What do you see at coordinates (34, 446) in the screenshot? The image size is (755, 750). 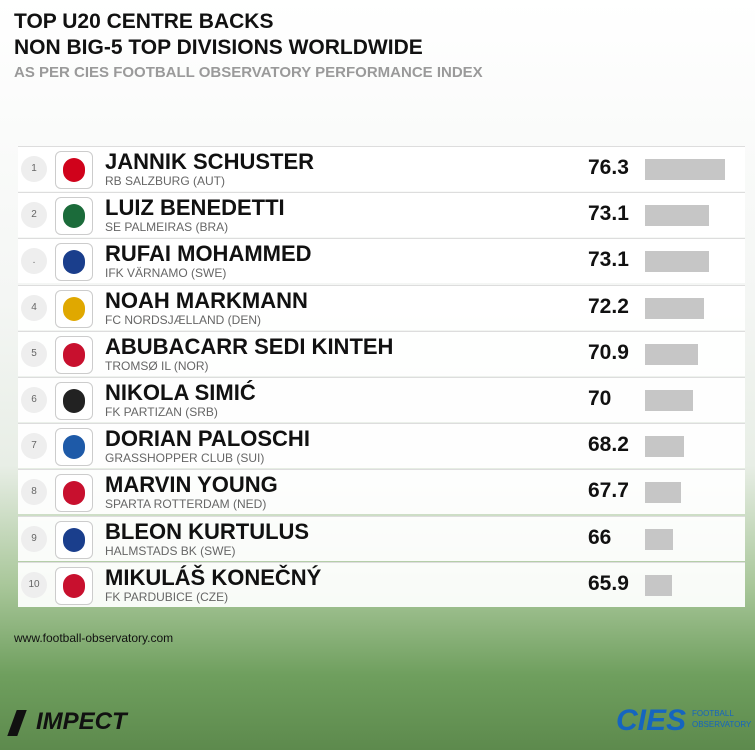 I see `rank: 7` at bounding box center [34, 446].